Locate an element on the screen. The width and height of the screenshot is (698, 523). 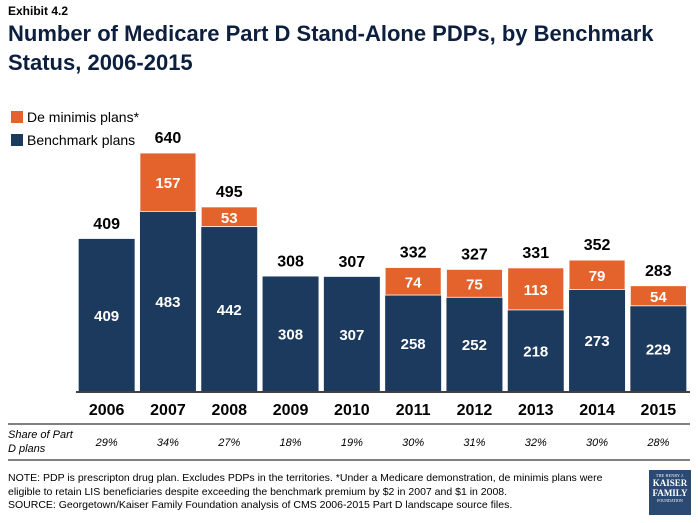
x-tick-label: 2010 is located at coordinates (352, 410).